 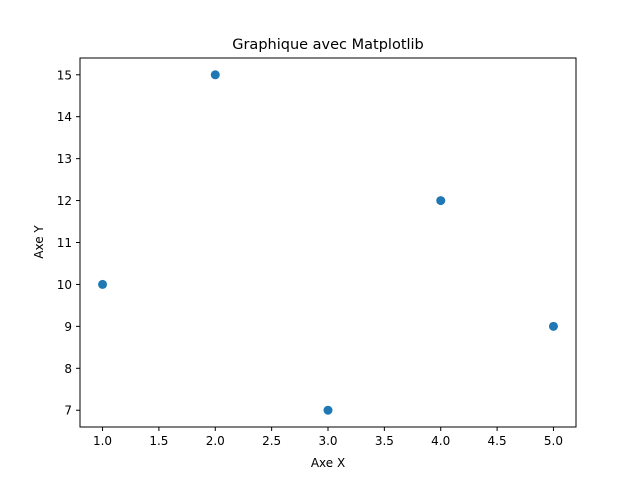 I want to click on y-axis-ticks: 7 8 9 10 11 12 13 14 15, so click(x=68, y=243).